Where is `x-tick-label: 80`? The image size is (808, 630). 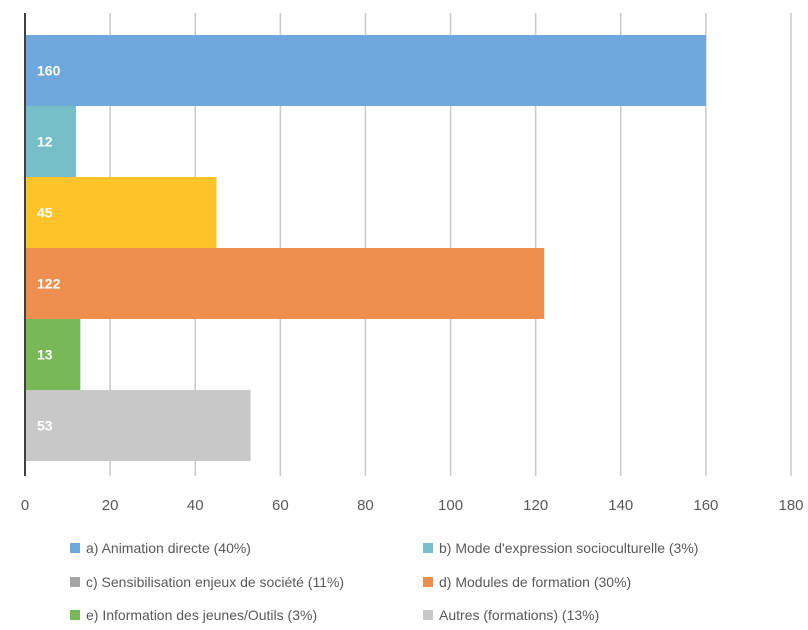
x-tick-label: 80 is located at coordinates (365, 505).